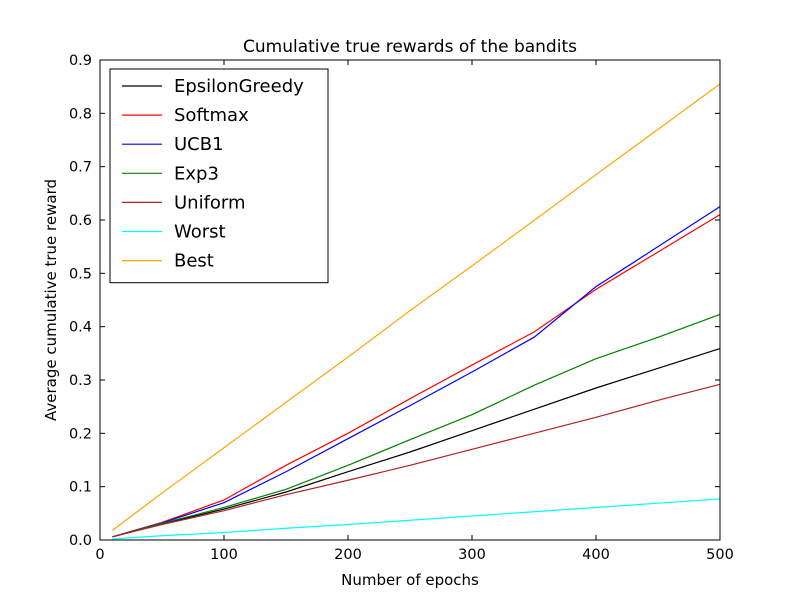 Image resolution: width=800 pixels, height=605 pixels. What do you see at coordinates (80, 488) in the screenshot?
I see `y-tick-label: 0.1` at bounding box center [80, 488].